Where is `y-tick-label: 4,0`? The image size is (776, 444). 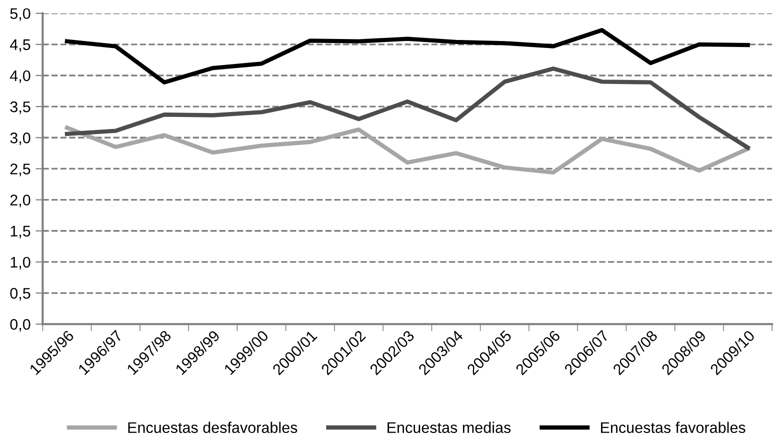
y-tick-label: 4,0 is located at coordinates (20, 76).